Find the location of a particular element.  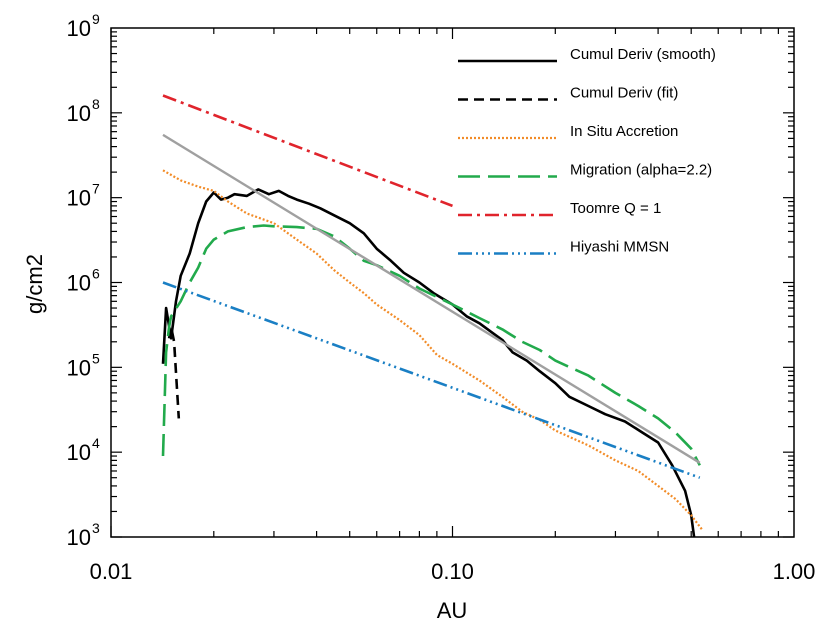

x-tick-label: 0.10 is located at coordinates (452, 571).